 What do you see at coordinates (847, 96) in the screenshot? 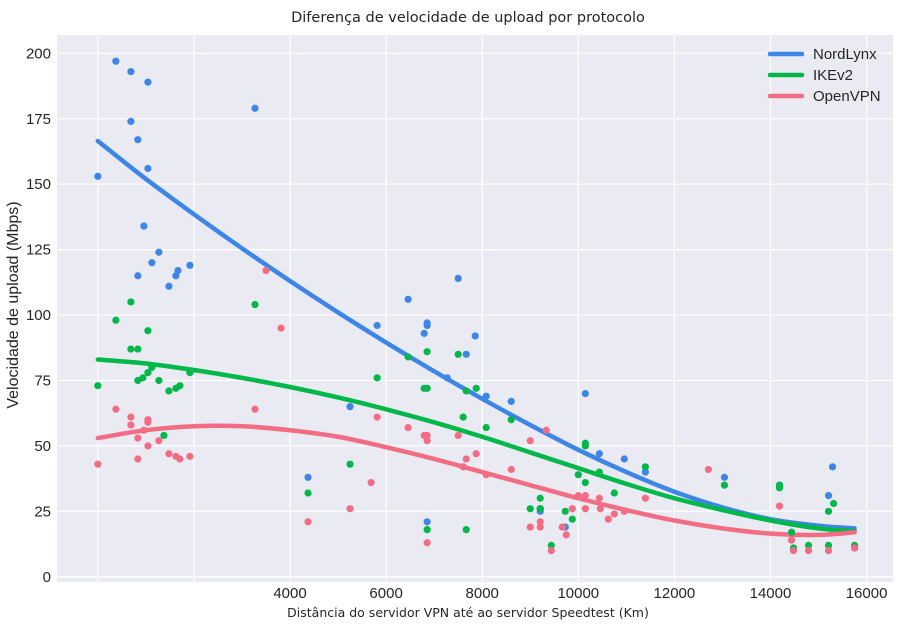
I see `legend-label: OpenVPN` at bounding box center [847, 96].